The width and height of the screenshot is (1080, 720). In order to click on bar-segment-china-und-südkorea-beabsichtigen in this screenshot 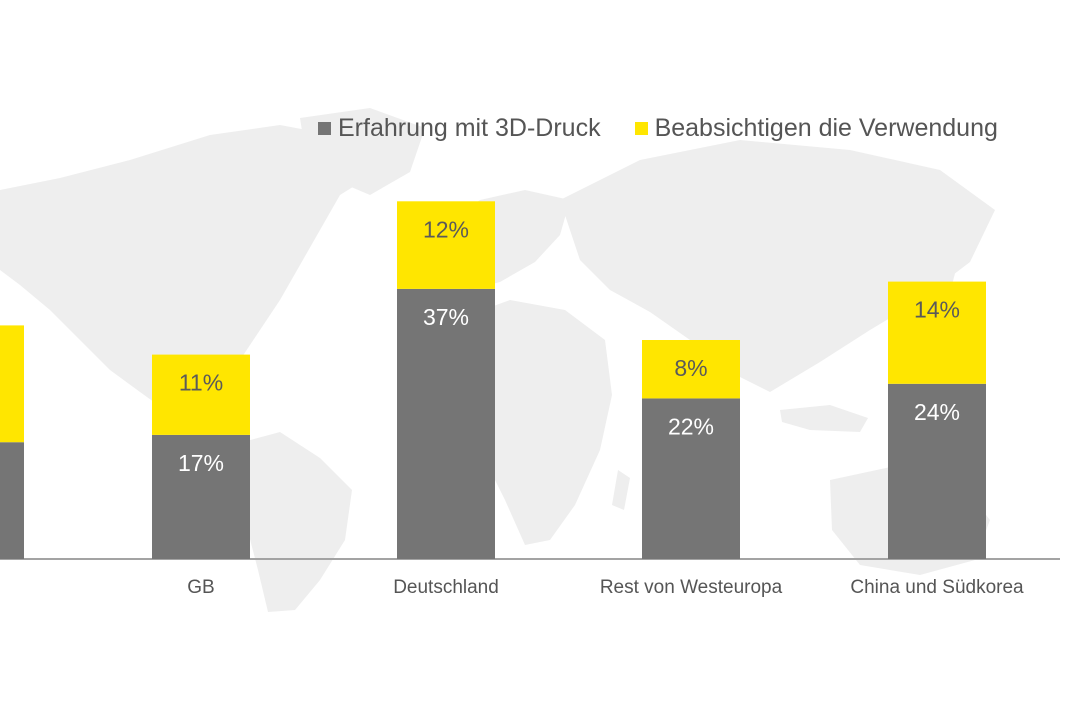, I will do `click(937, 332)`.